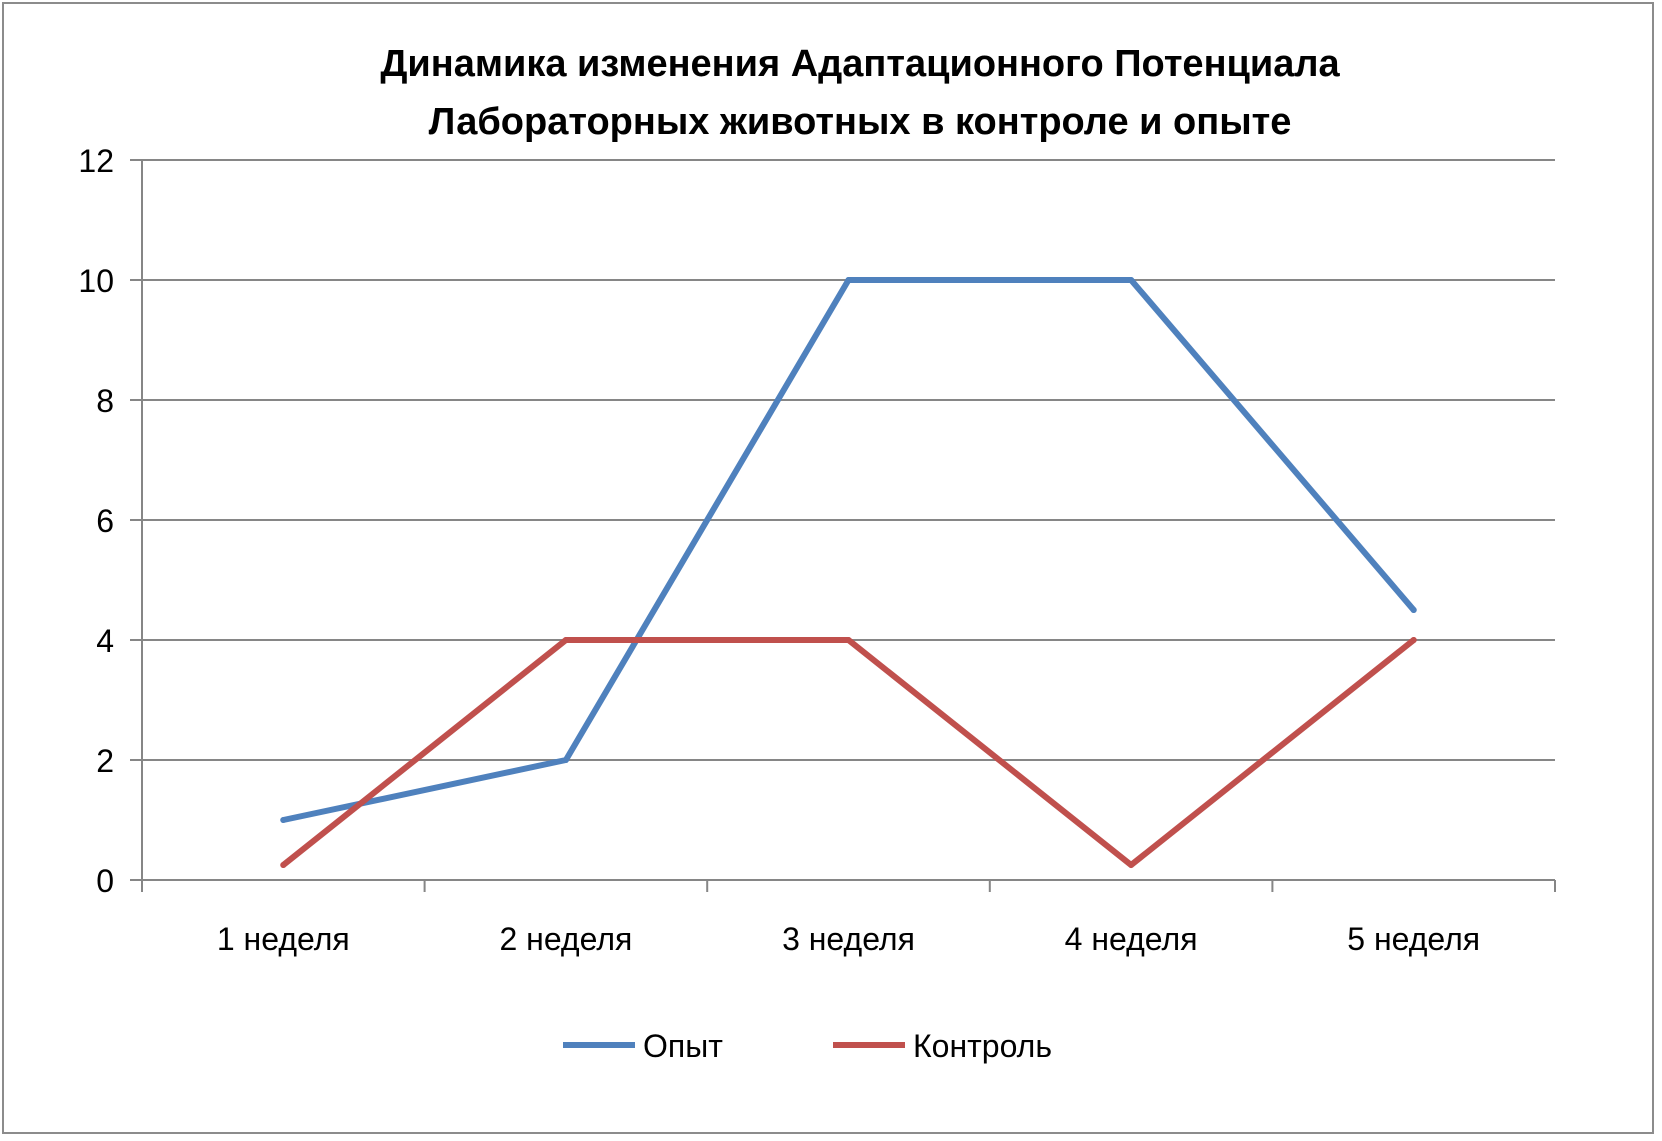  Describe the element at coordinates (105, 401) in the screenshot. I see `y-tick-label-4: 8` at that location.